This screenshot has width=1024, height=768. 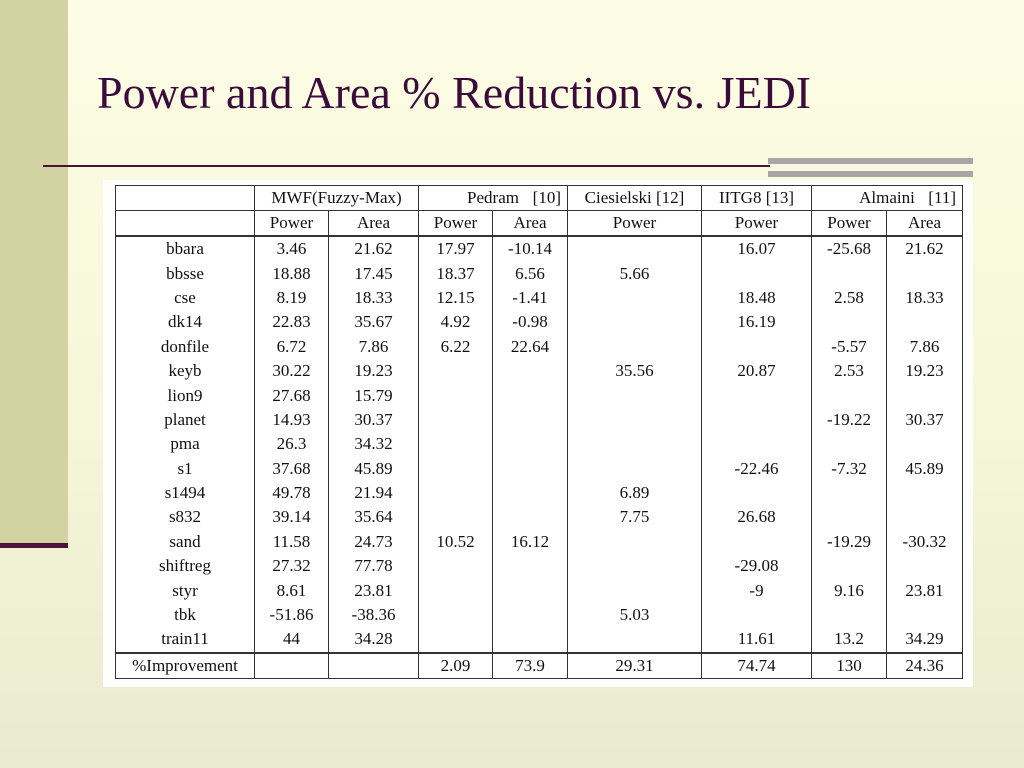 I want to click on value-cell: 15.79, so click(x=373, y=395).